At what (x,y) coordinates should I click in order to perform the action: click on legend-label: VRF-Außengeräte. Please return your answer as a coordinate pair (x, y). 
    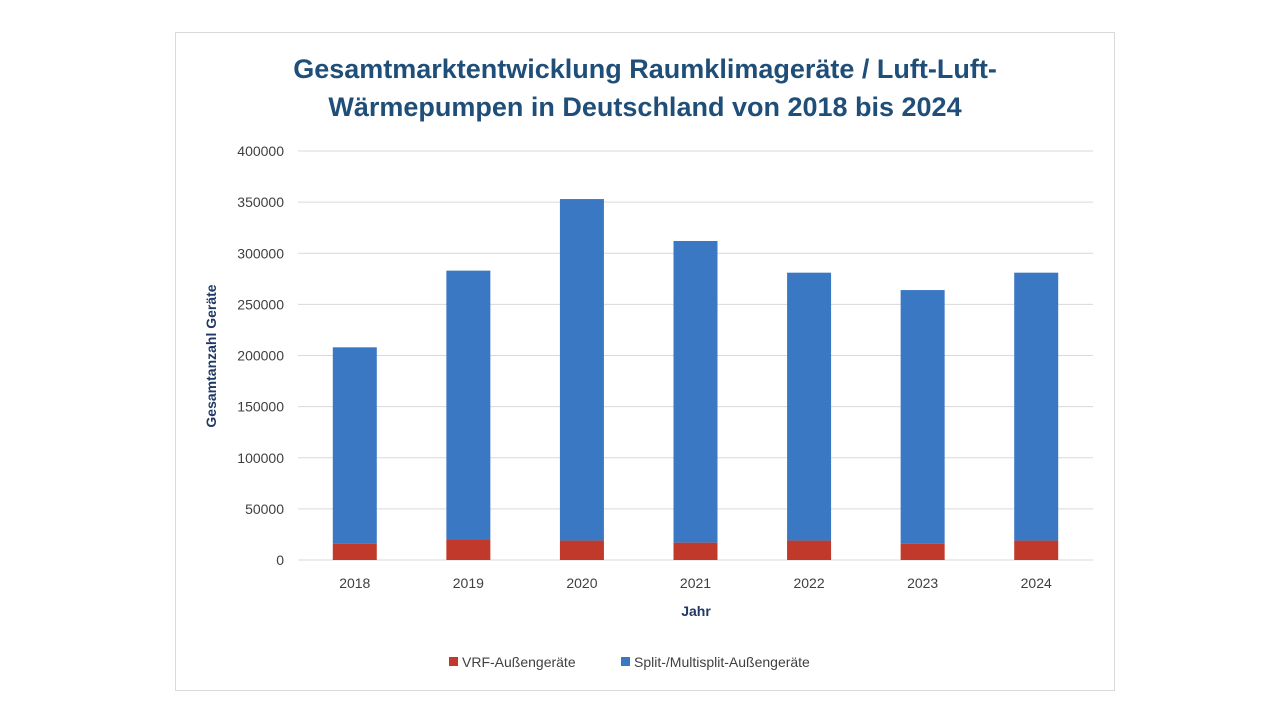
    Looking at the image, I should click on (519, 662).